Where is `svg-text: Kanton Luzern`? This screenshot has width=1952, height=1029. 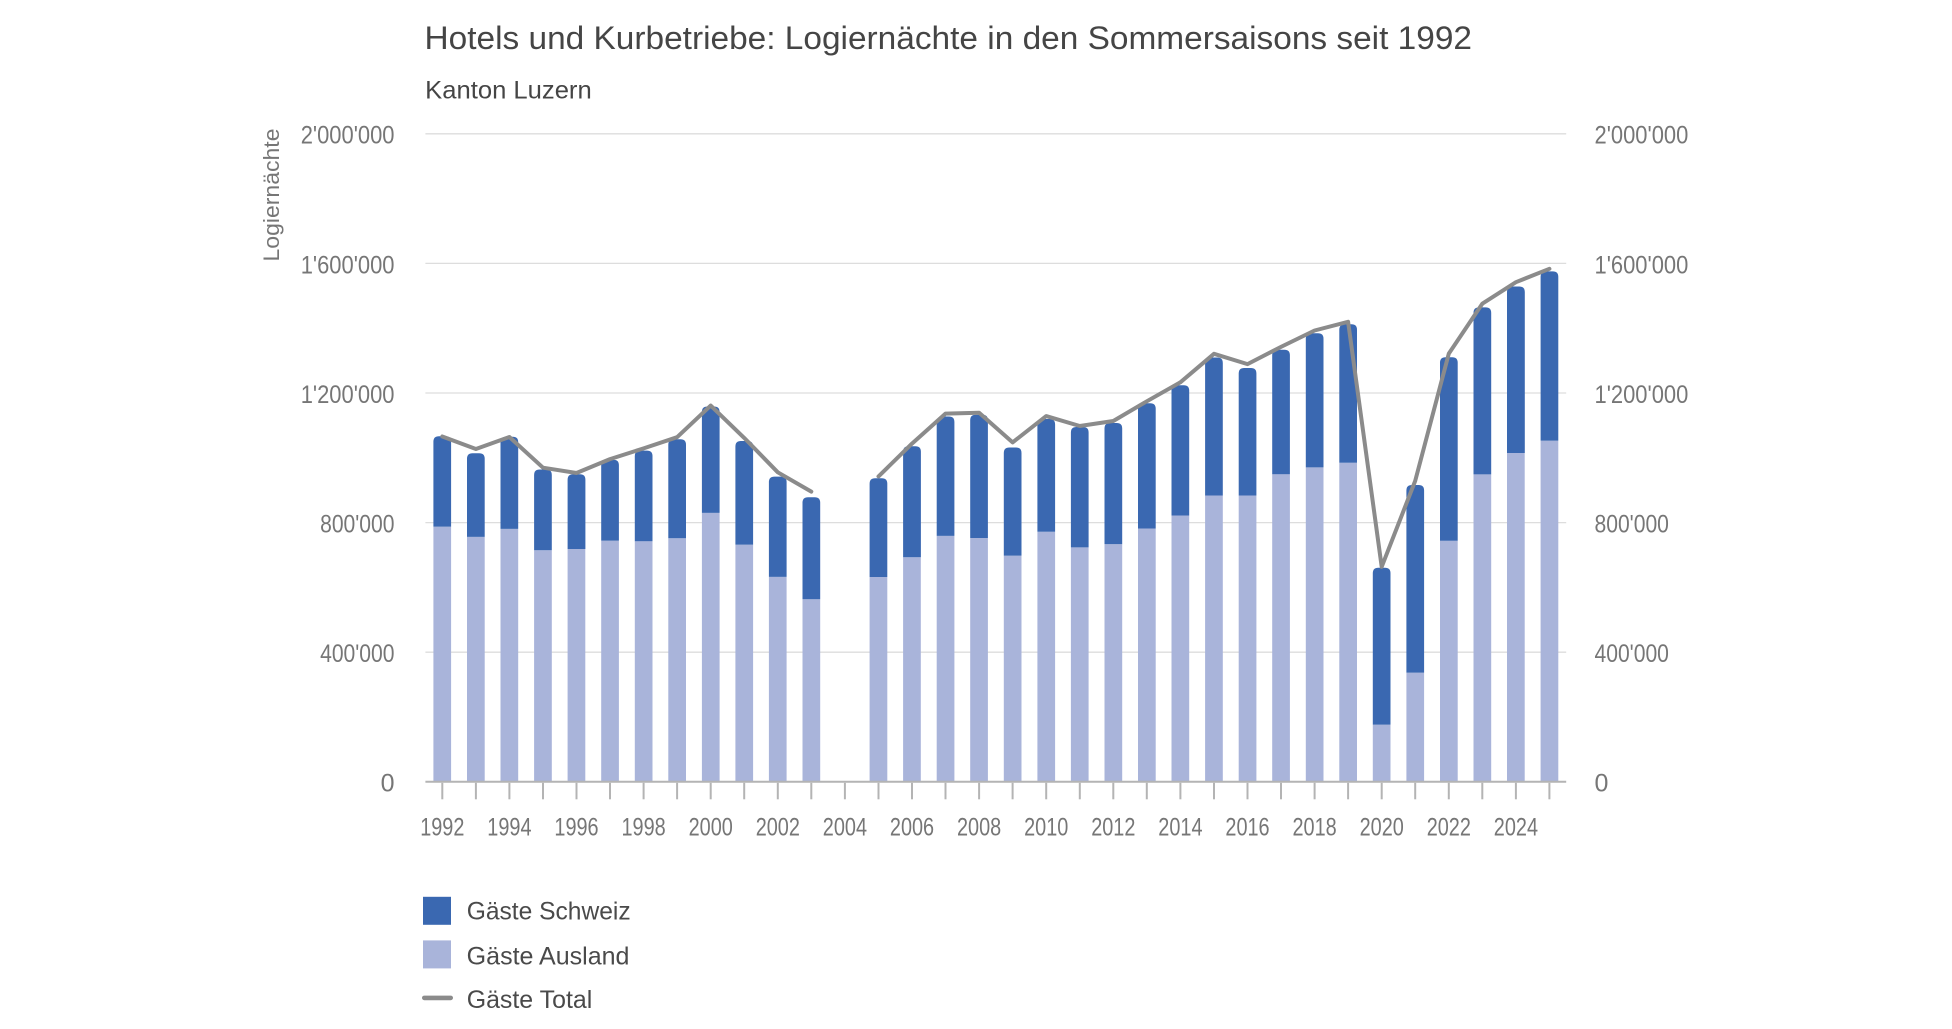
svg-text: Kanton Luzern is located at coordinates (508, 91).